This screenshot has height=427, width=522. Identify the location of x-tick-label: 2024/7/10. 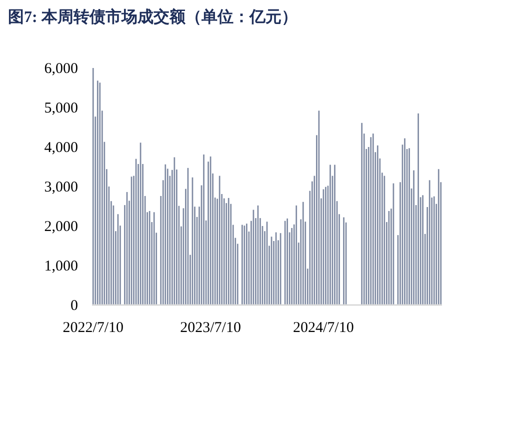
(323, 328).